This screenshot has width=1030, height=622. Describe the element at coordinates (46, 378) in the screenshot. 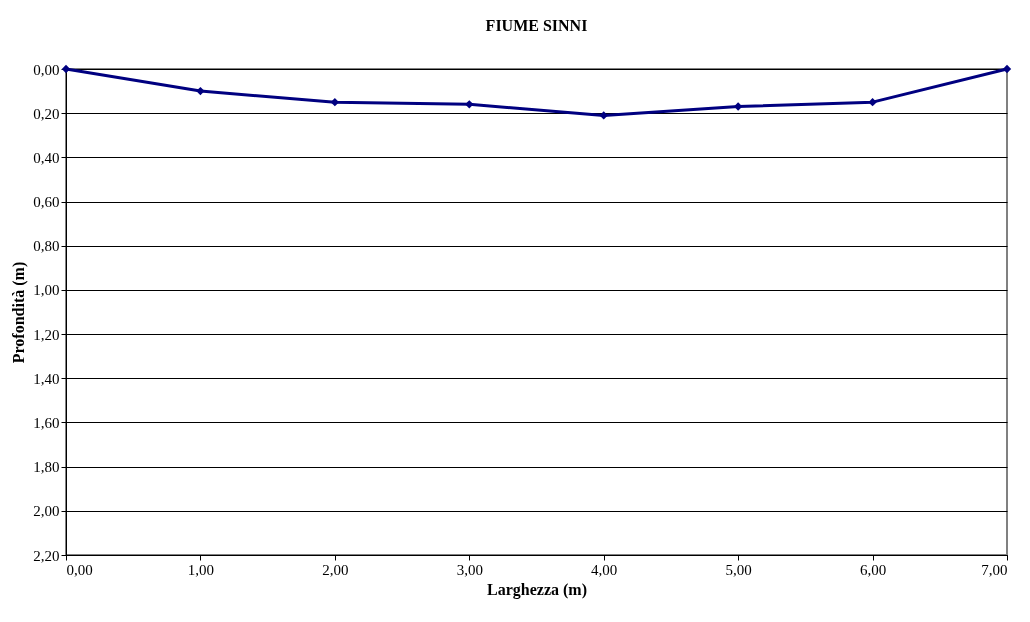

I see `y-tick-label: 1,40` at that location.